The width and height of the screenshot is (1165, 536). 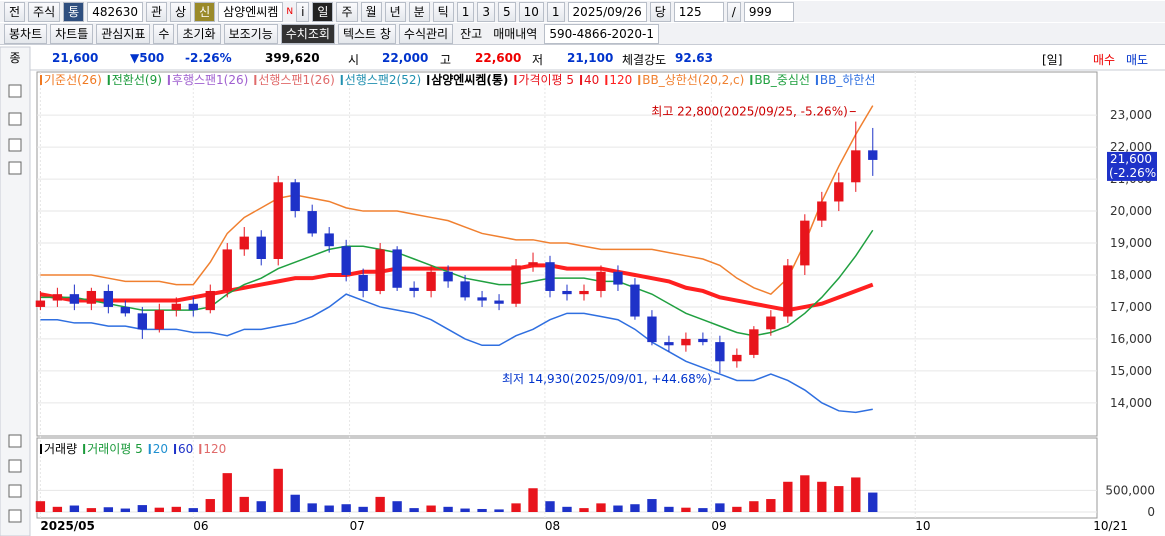 I want to click on toolbar-button: 삼양엔씨켐, so click(x=251, y=11).